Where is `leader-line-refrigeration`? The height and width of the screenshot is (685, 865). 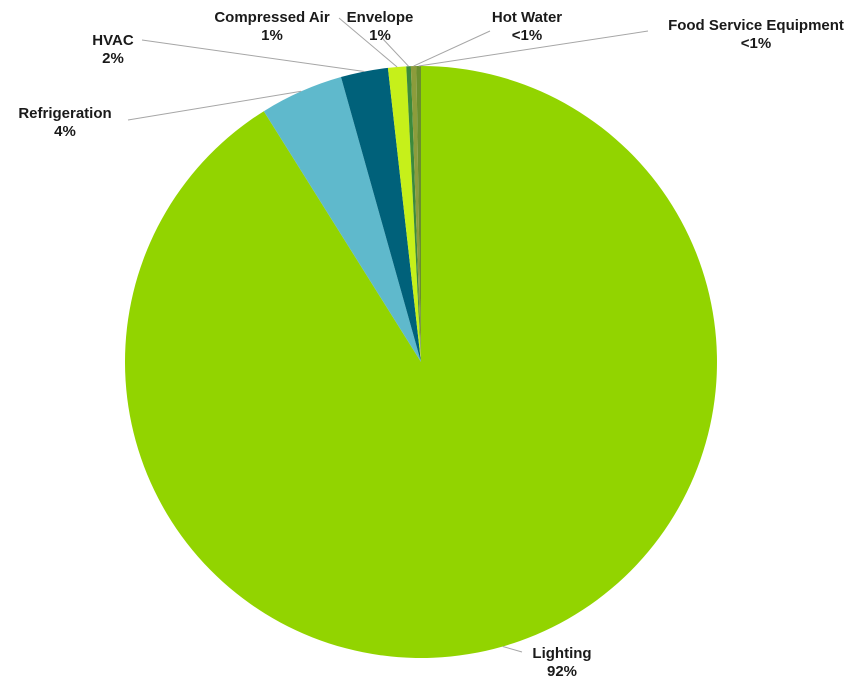 leader-line-refrigeration is located at coordinates (214, 105).